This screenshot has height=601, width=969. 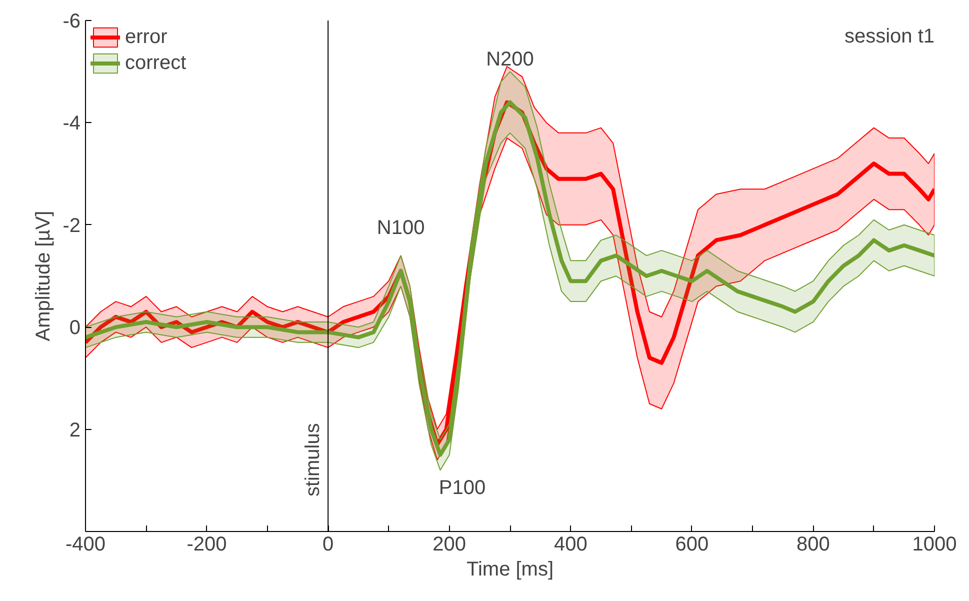 I want to click on legend-label: error, so click(x=146, y=37).